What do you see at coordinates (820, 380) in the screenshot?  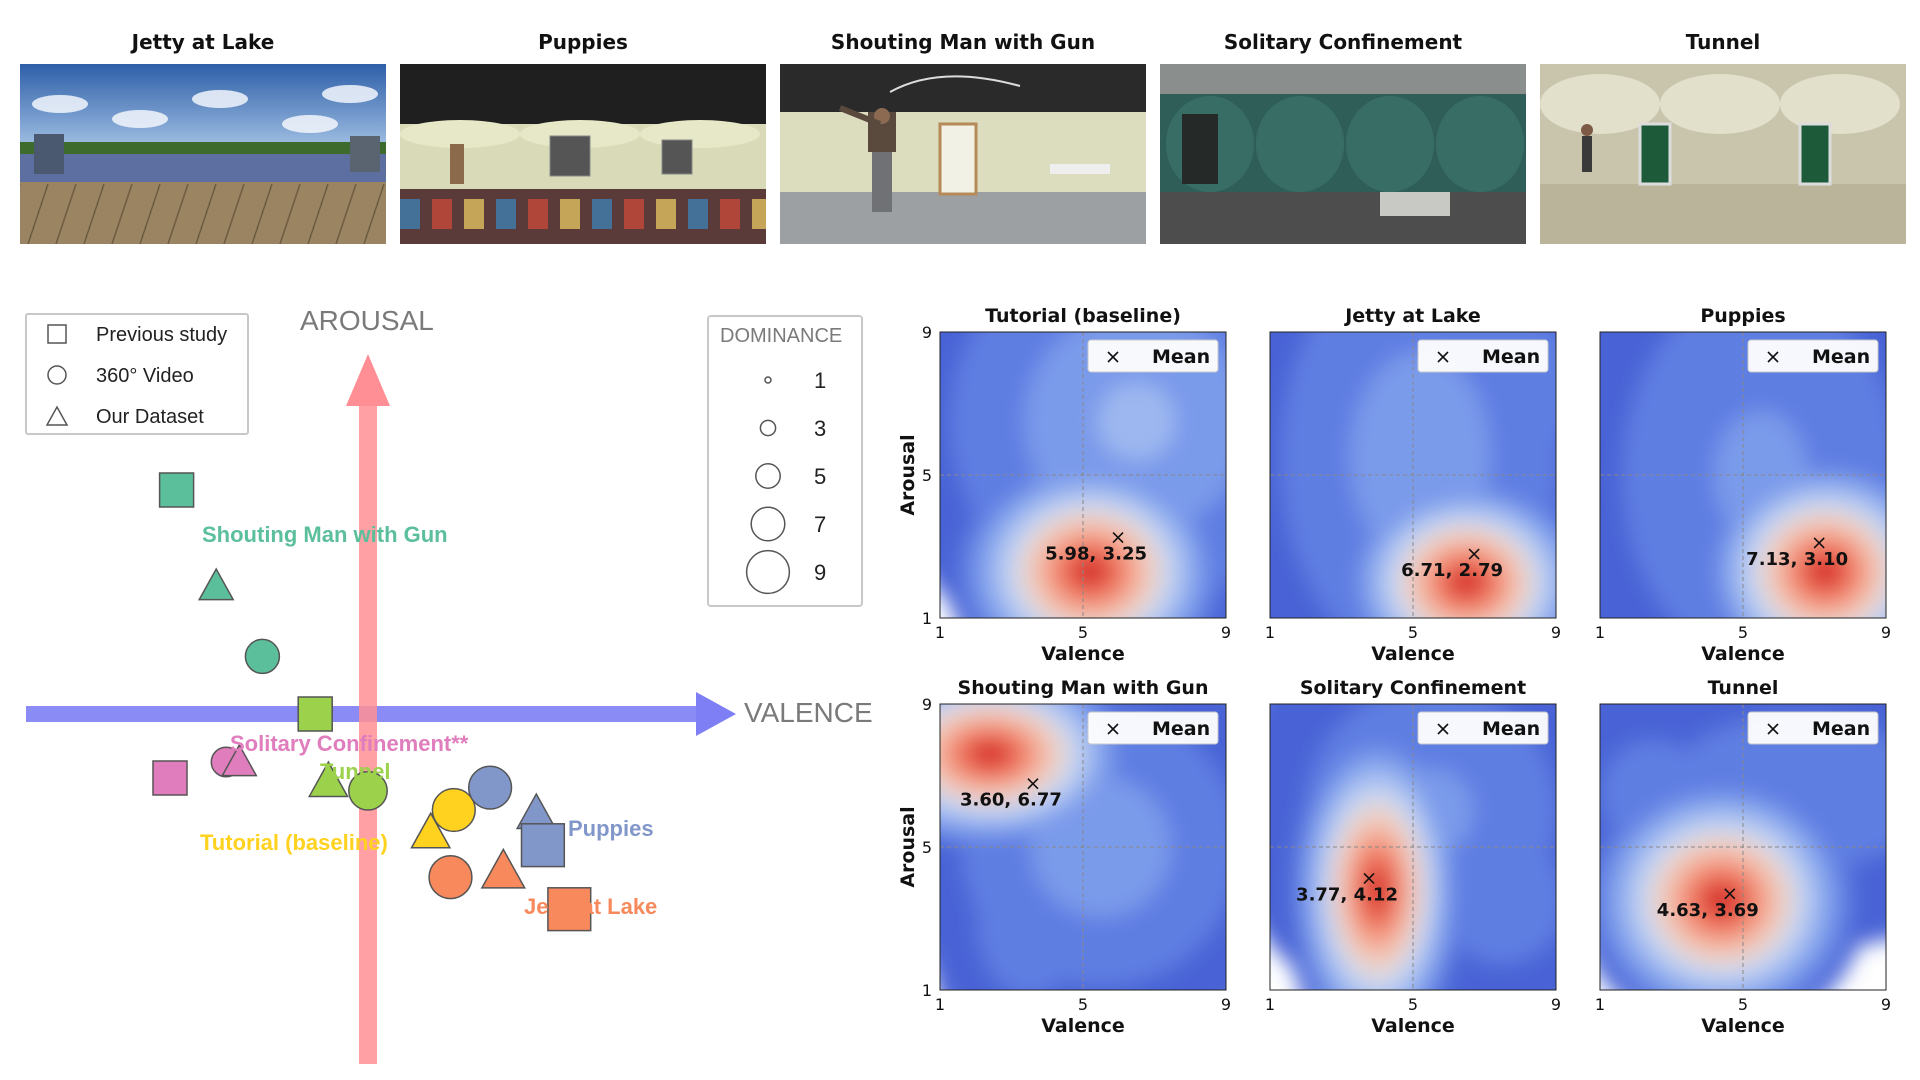 I see `dominance-value: 1` at bounding box center [820, 380].